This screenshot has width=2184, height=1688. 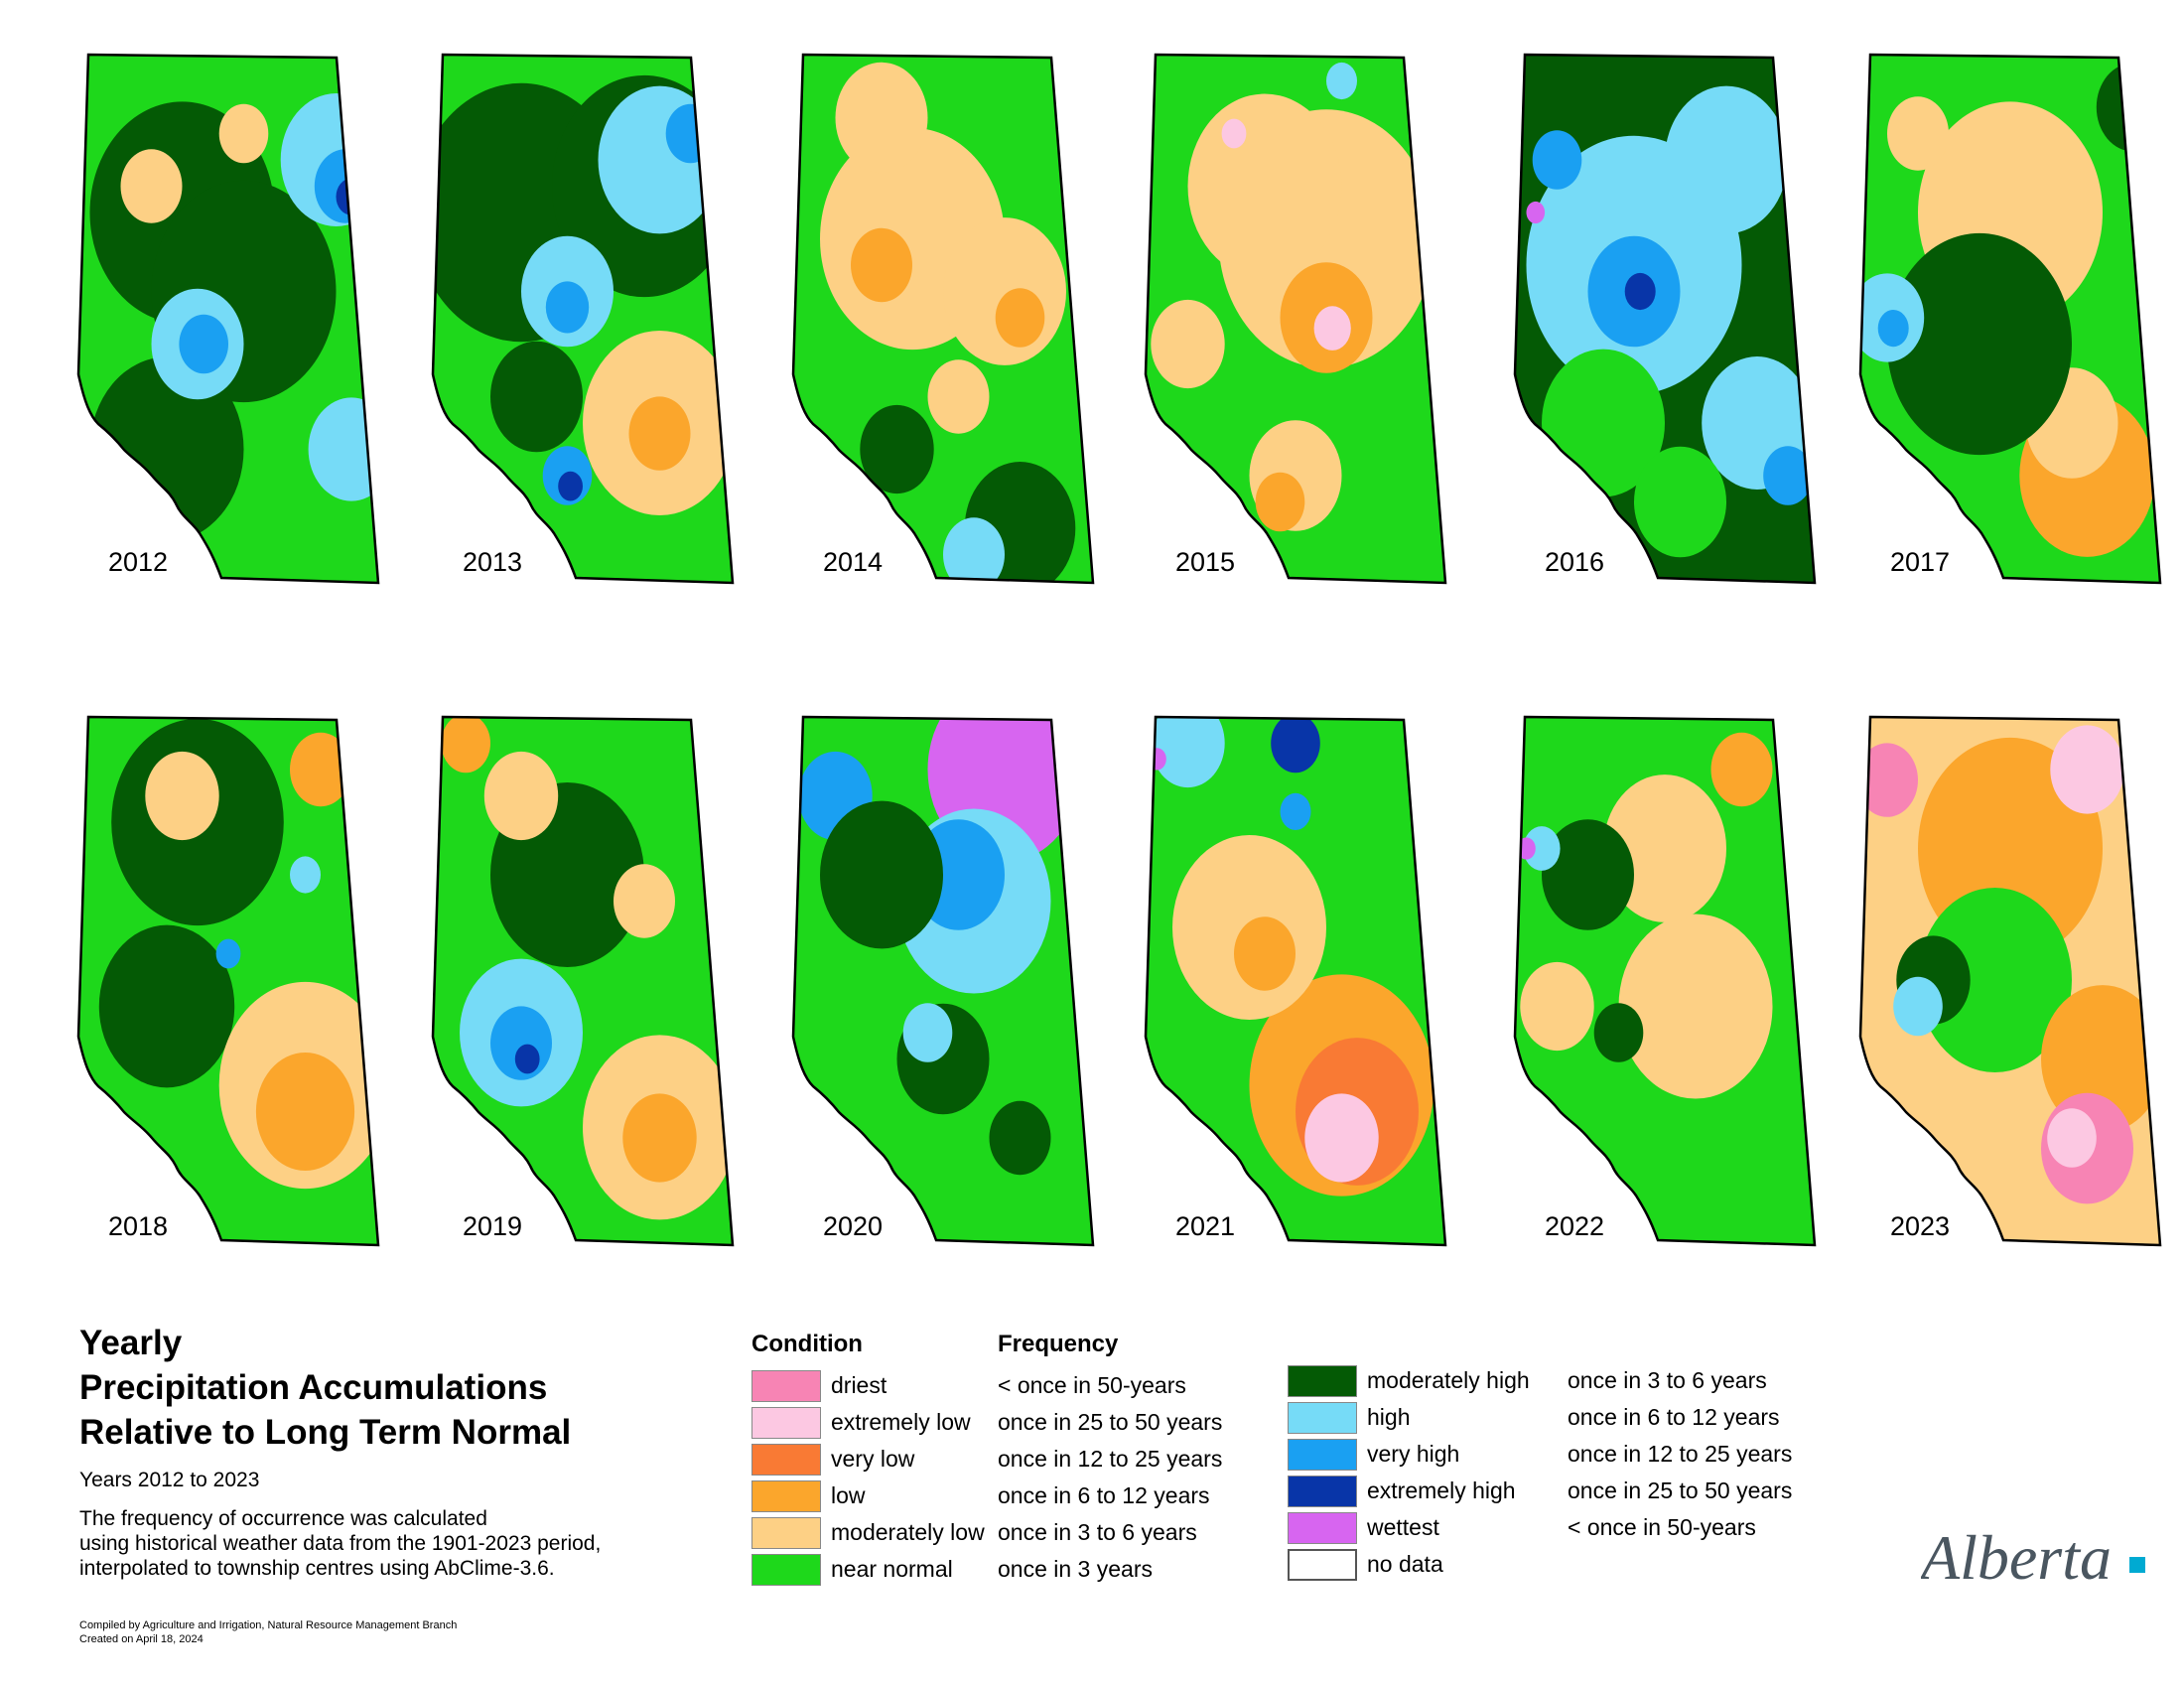 I want to click on map-2017: 2017, so click(x=2010, y=319).